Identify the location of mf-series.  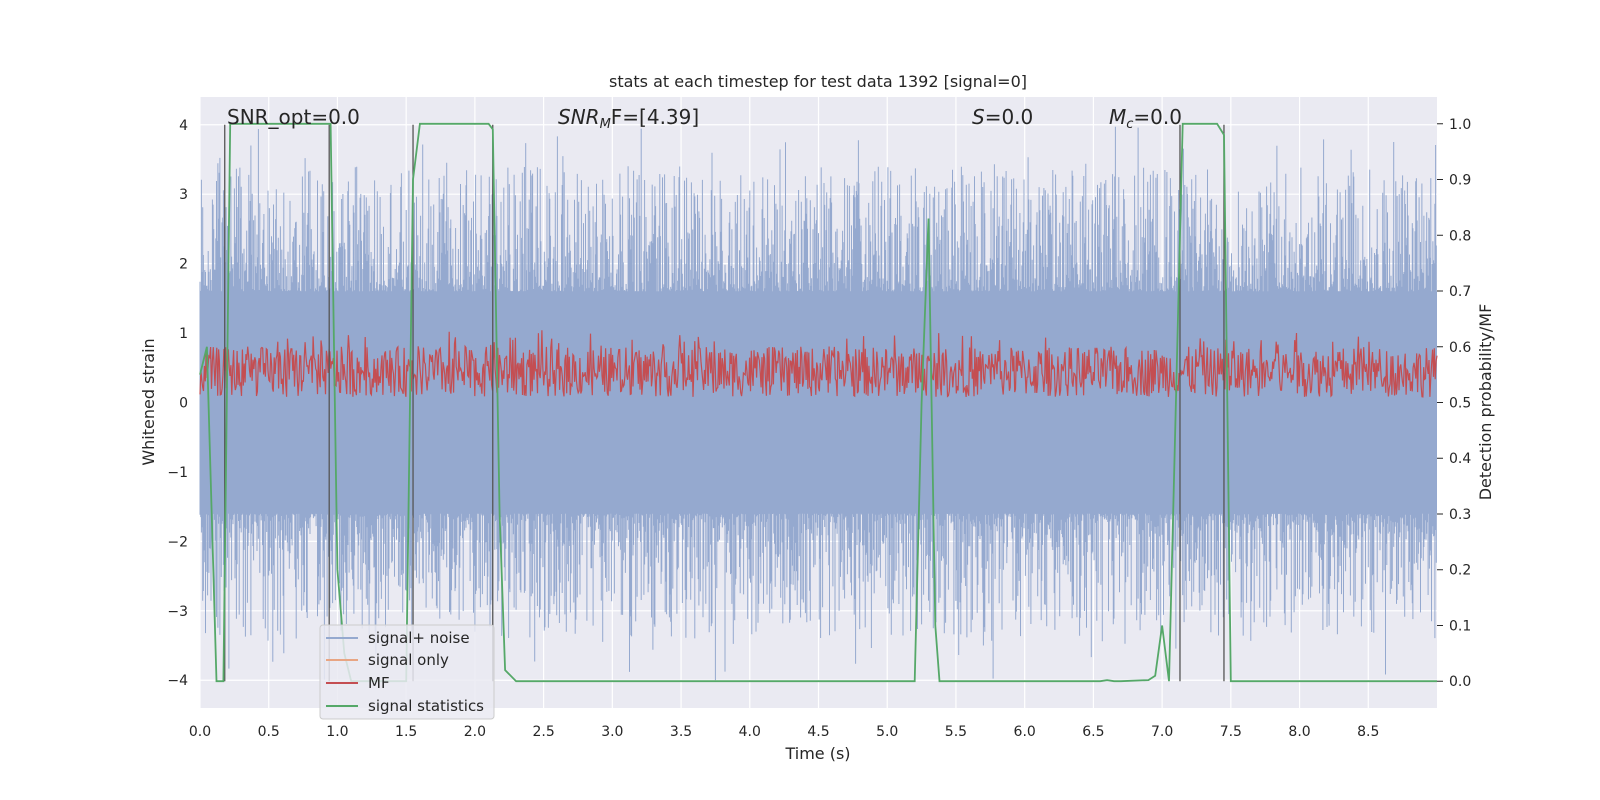
(818, 364).